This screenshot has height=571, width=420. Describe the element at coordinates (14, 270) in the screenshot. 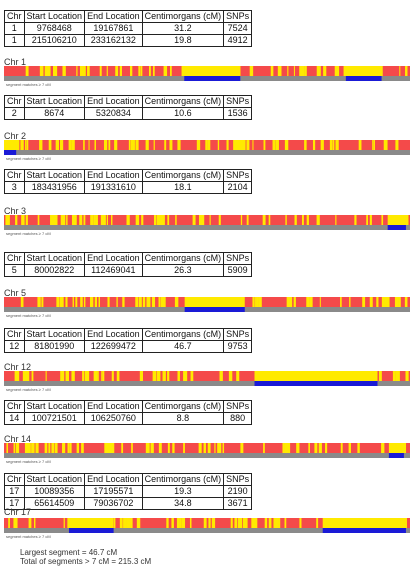

I see `cell-chr: 5` at that location.